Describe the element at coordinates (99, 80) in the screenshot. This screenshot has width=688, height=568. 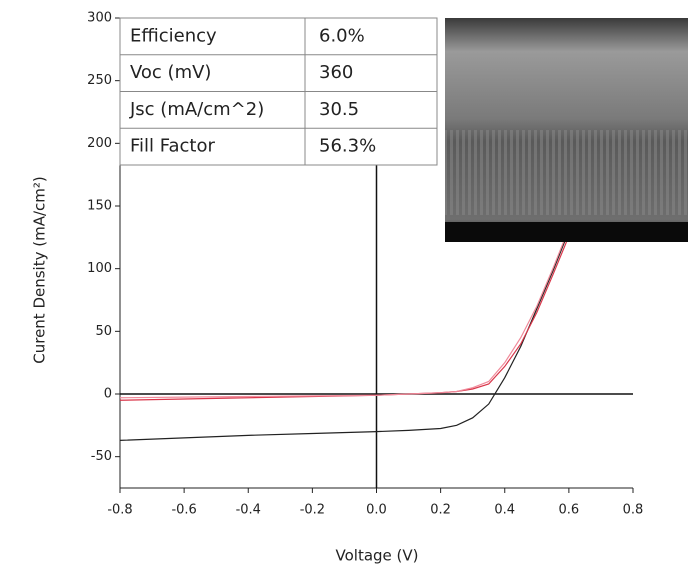
I see `y-tick-label: 250` at that location.